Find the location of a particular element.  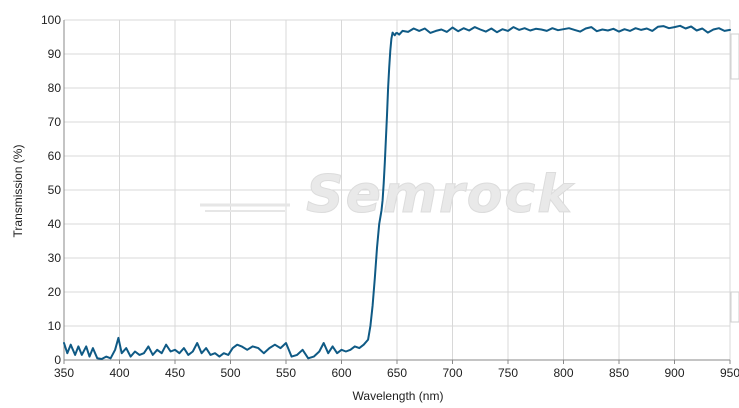

semrock-watermark: Semrock is located at coordinates (387, 195).